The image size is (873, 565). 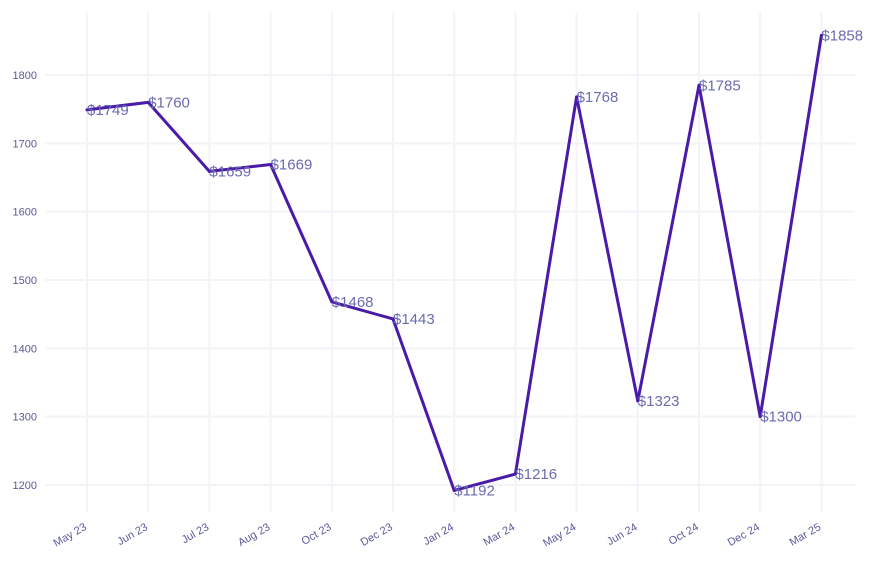 I want to click on data-label: $1785, so click(x=720, y=85).